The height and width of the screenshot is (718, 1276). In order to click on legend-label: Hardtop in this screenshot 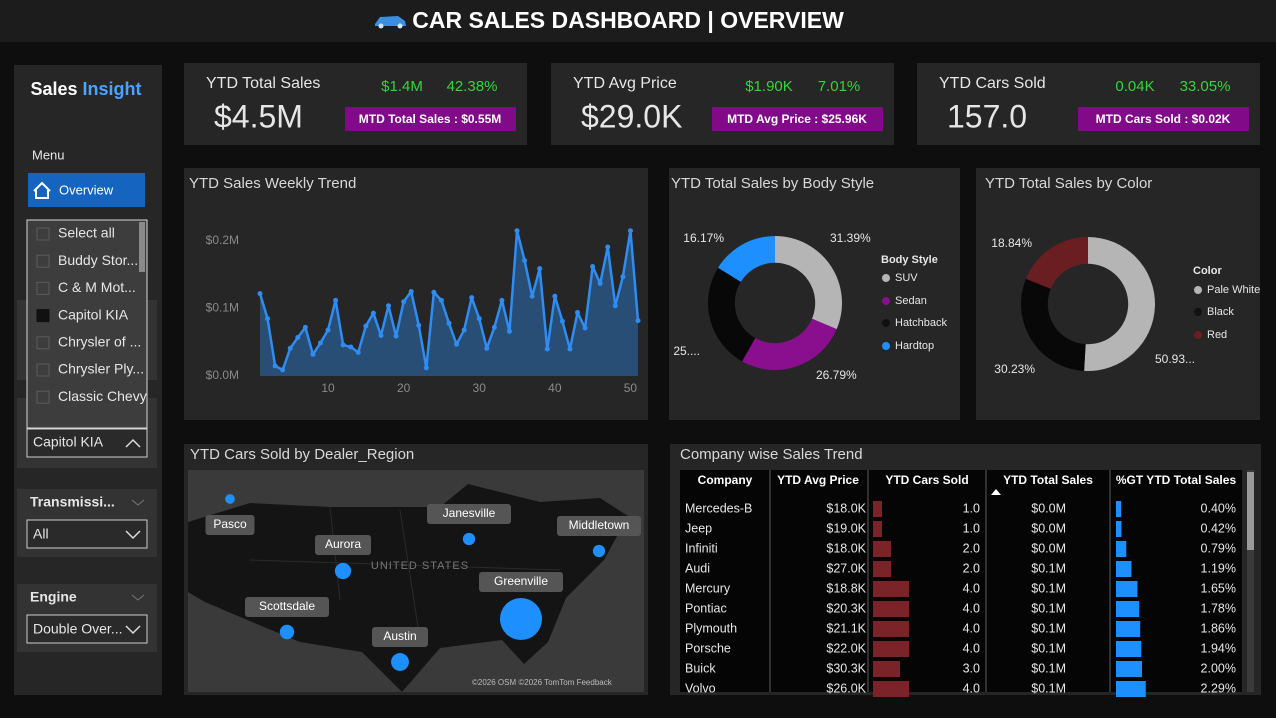, I will do `click(914, 346)`.